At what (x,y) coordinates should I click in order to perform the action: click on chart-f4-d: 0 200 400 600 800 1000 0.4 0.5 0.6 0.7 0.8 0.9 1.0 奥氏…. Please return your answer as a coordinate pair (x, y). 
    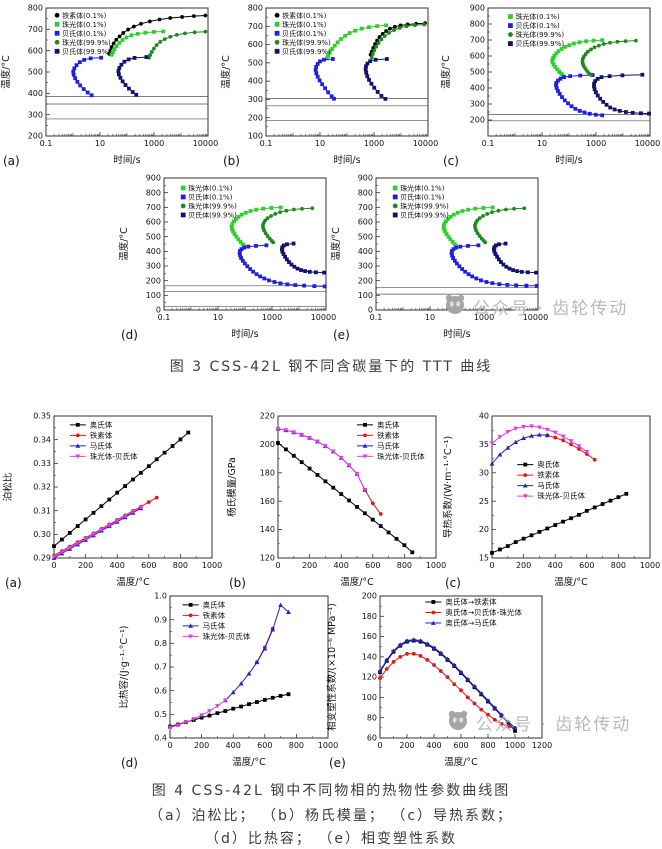
    Looking at the image, I should click on (229, 681).